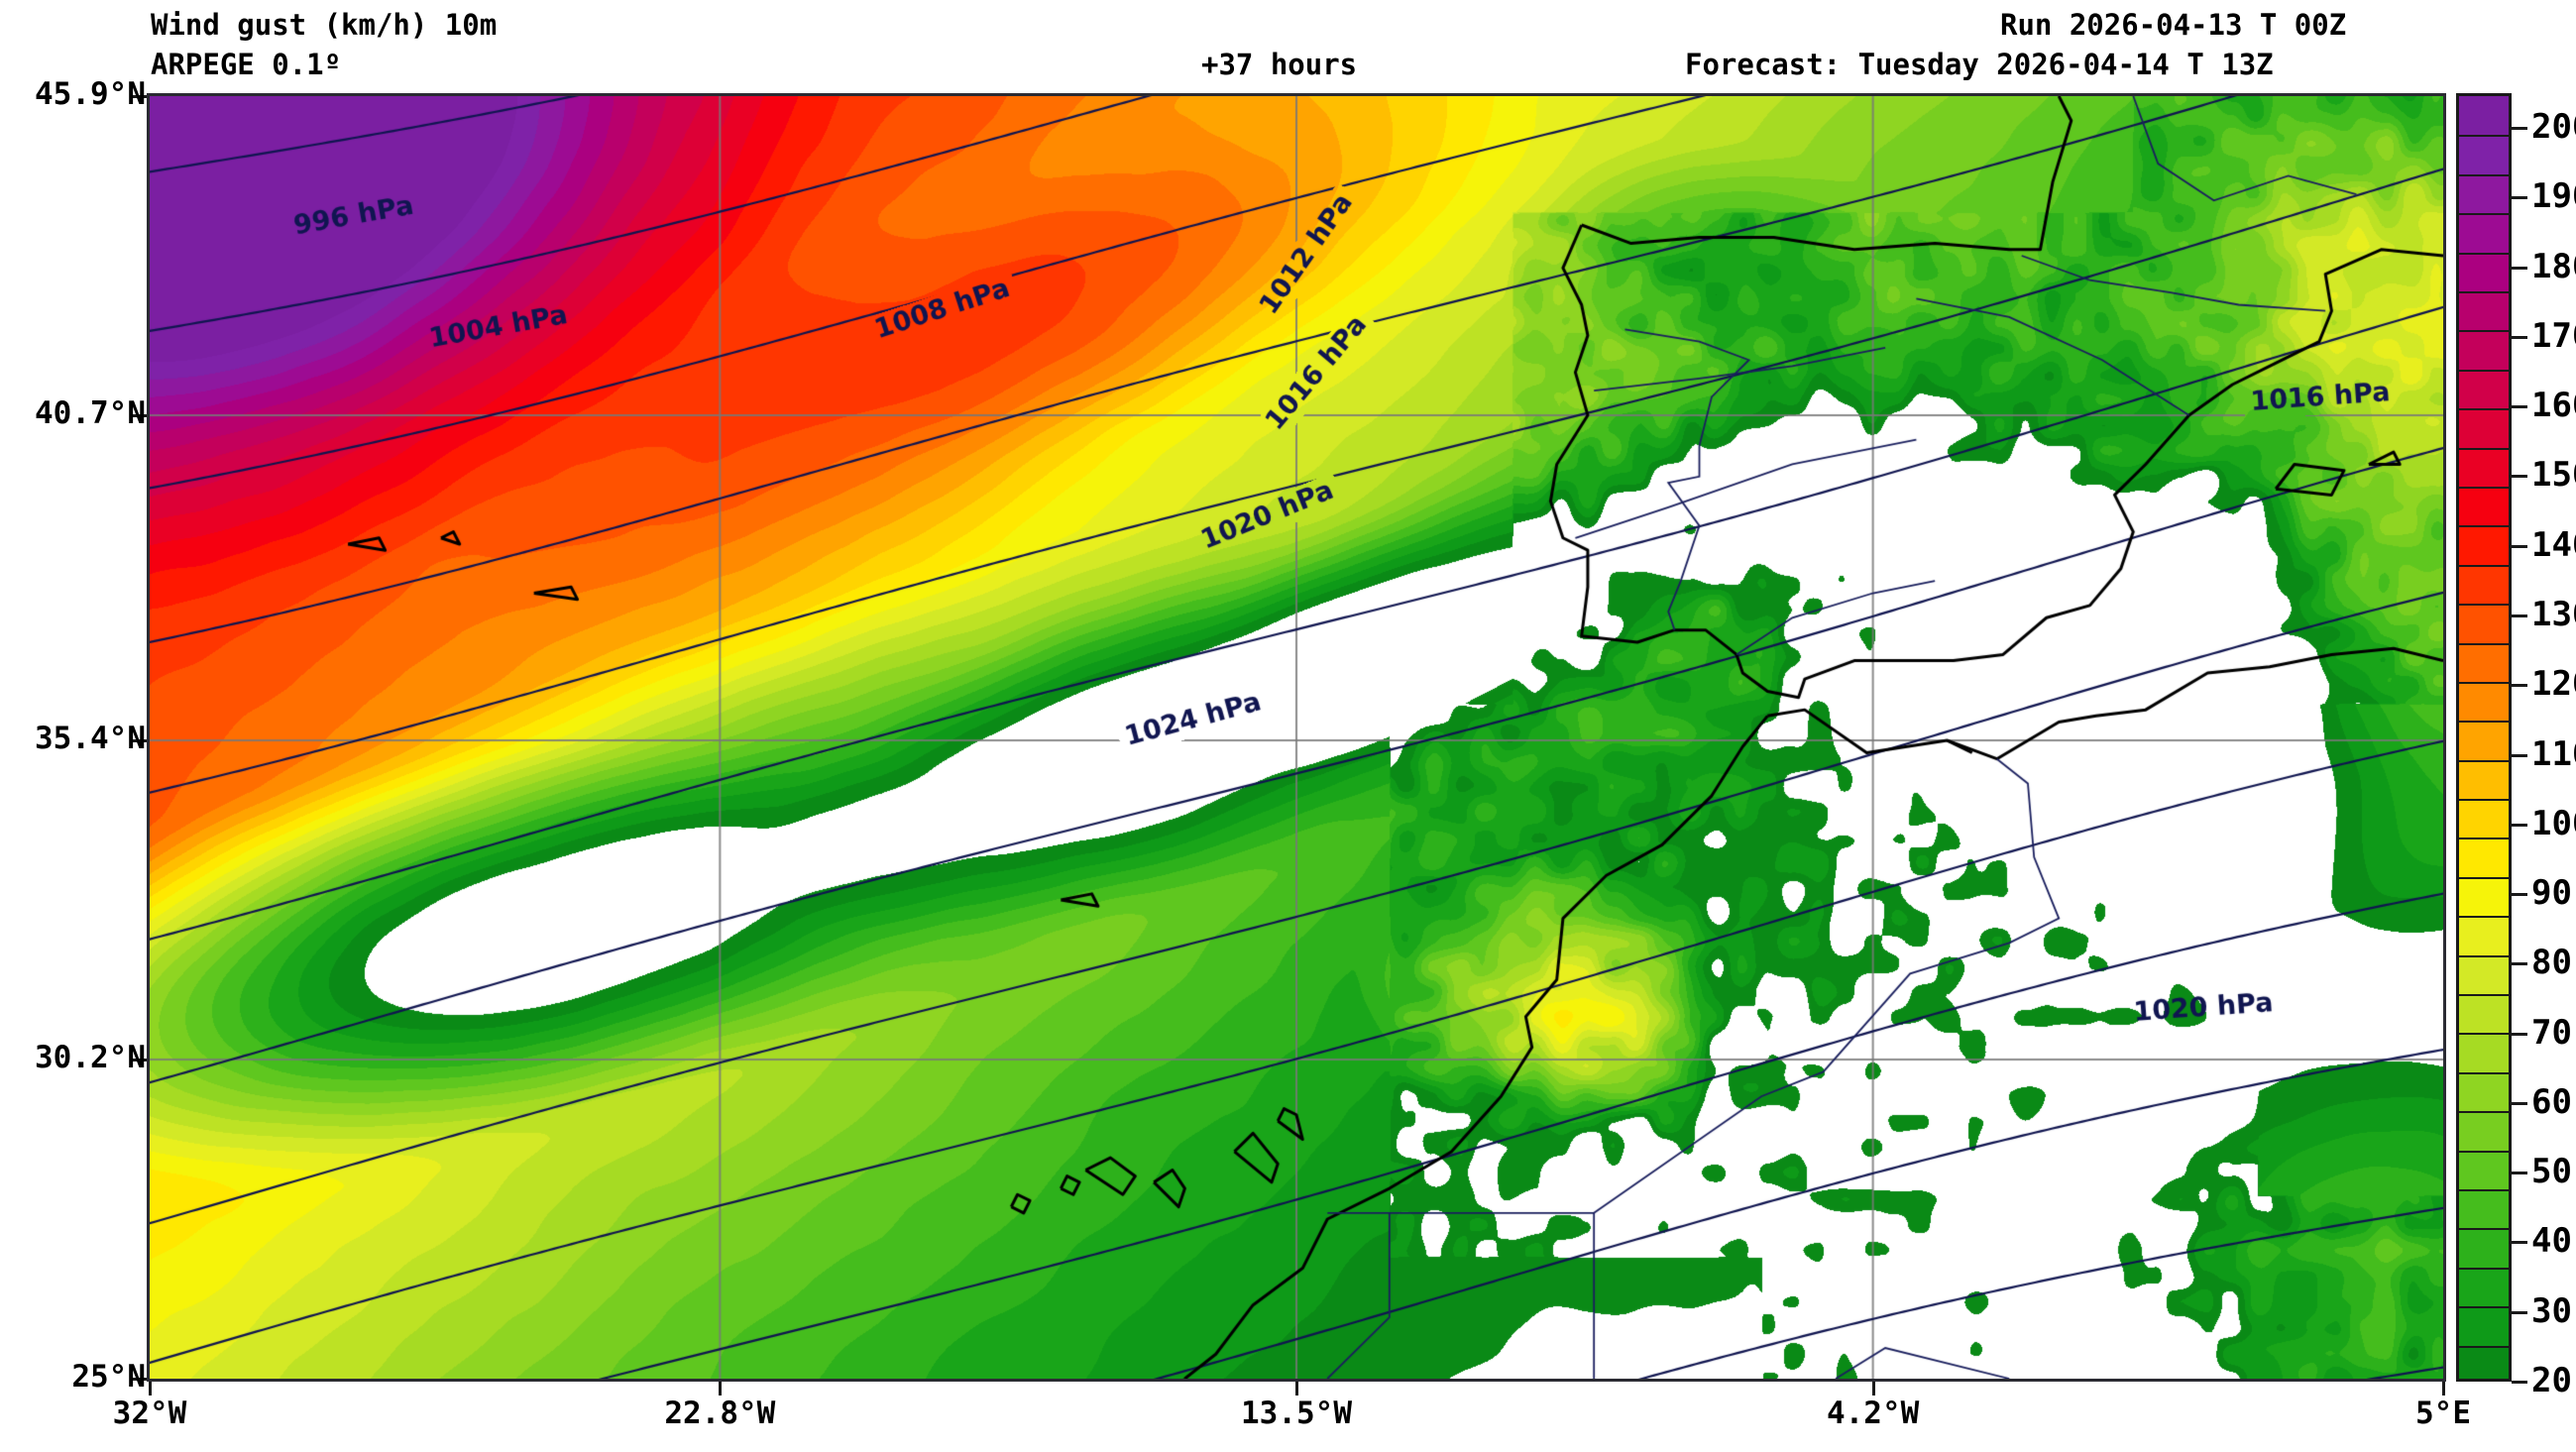  I want to click on x-axis-label: 13.5°W, so click(1296, 1413).